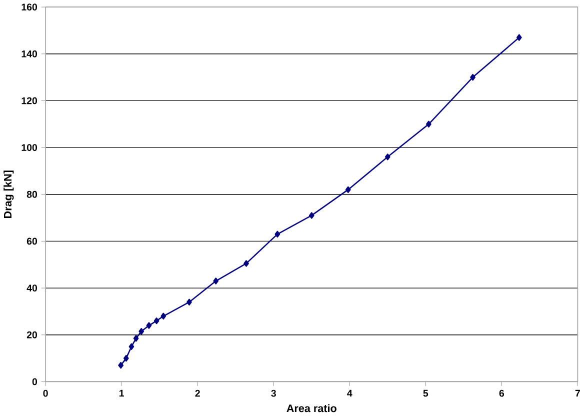 The width and height of the screenshot is (584, 416). What do you see at coordinates (35, 382) in the screenshot?
I see `y-tick-label: 0` at bounding box center [35, 382].